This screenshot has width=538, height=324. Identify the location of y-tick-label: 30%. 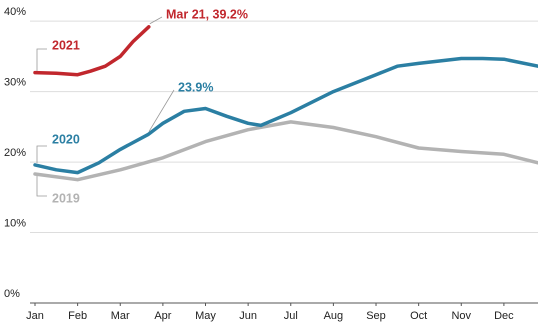
(15, 83).